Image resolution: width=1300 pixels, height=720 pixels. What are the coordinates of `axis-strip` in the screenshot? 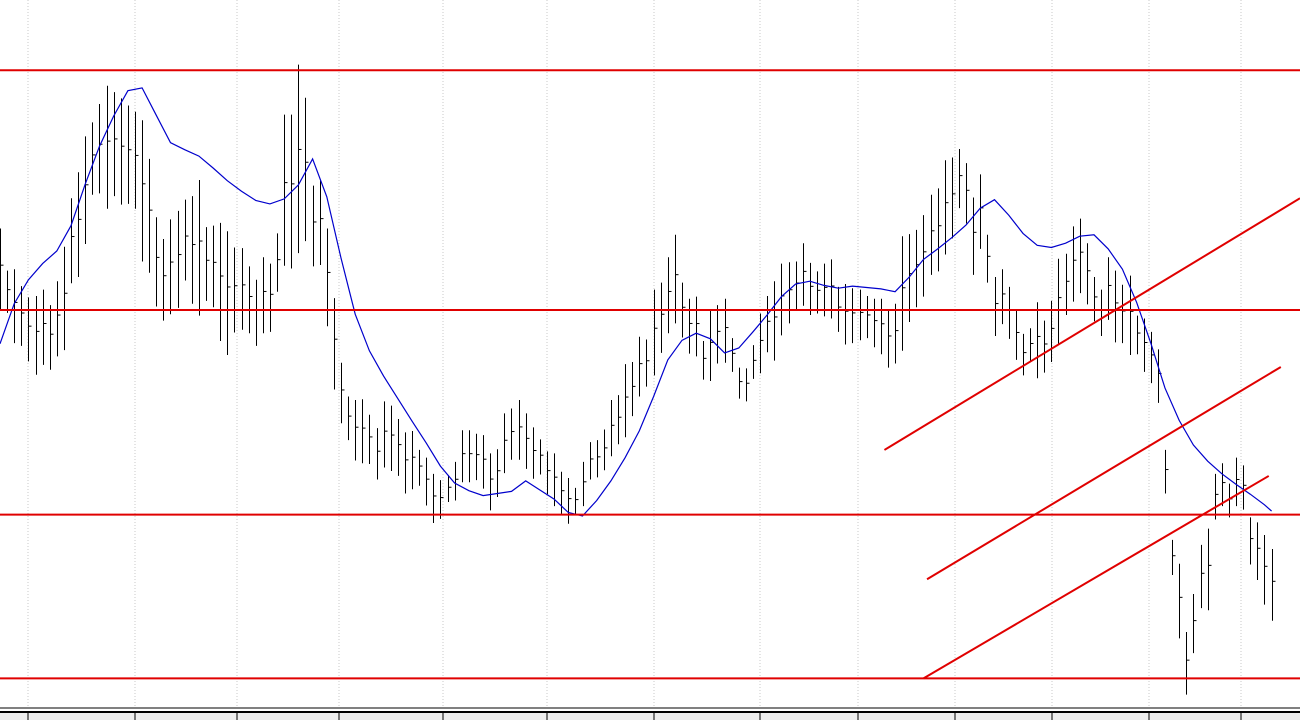 It's located at (650, 716).